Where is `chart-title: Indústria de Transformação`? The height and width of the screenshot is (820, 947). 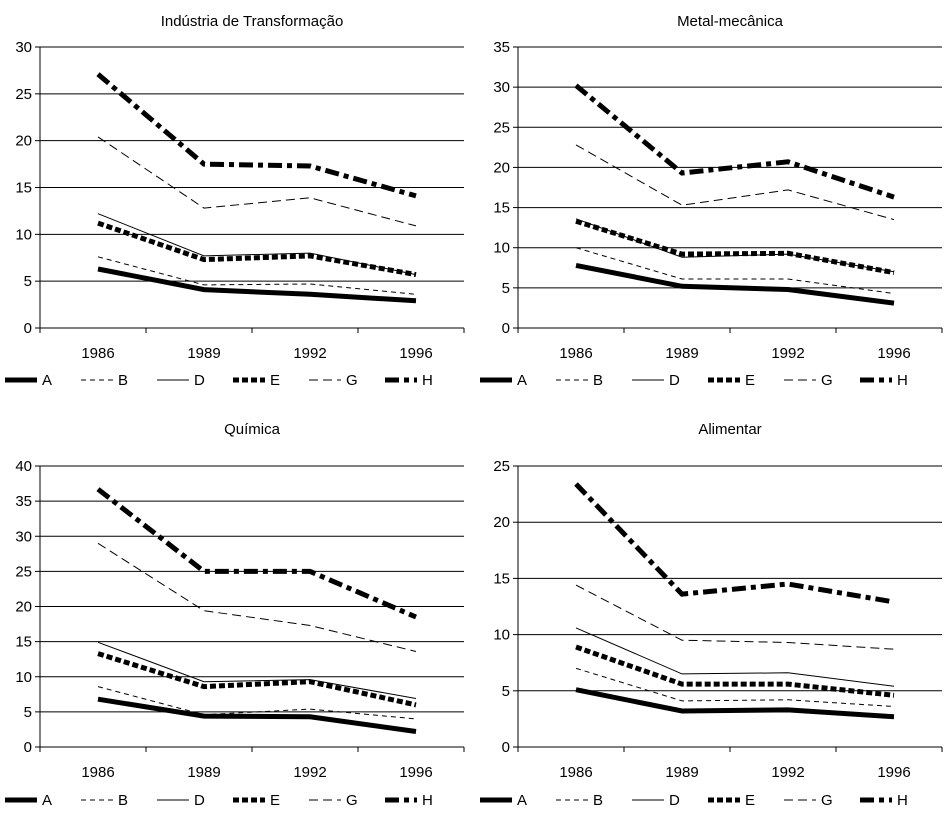 chart-title: Indústria de Transformação is located at coordinates (252, 21).